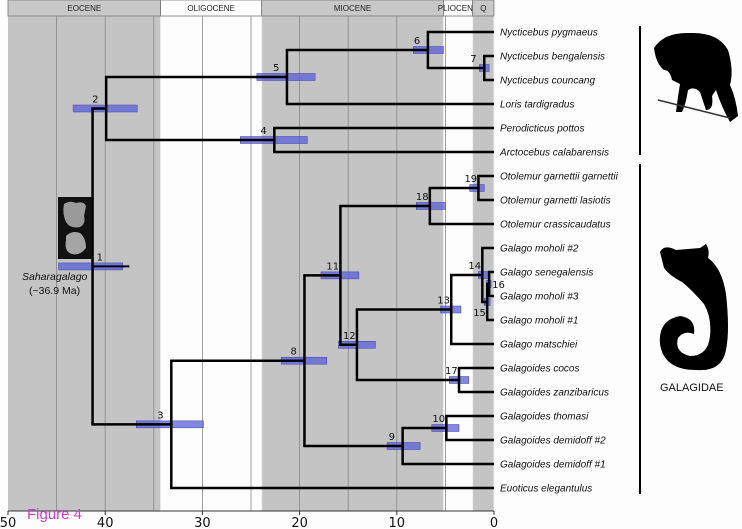 The height and width of the screenshot is (529, 742). Describe the element at coordinates (8, 522) in the screenshot. I see `x-tick-label: 50` at that location.